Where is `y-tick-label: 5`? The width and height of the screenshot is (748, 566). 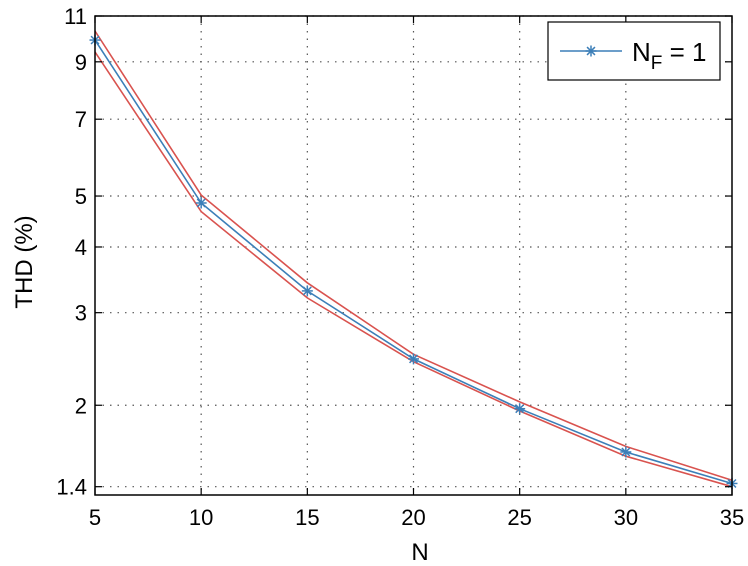
y-tick-label: 5 is located at coordinates (81, 196).